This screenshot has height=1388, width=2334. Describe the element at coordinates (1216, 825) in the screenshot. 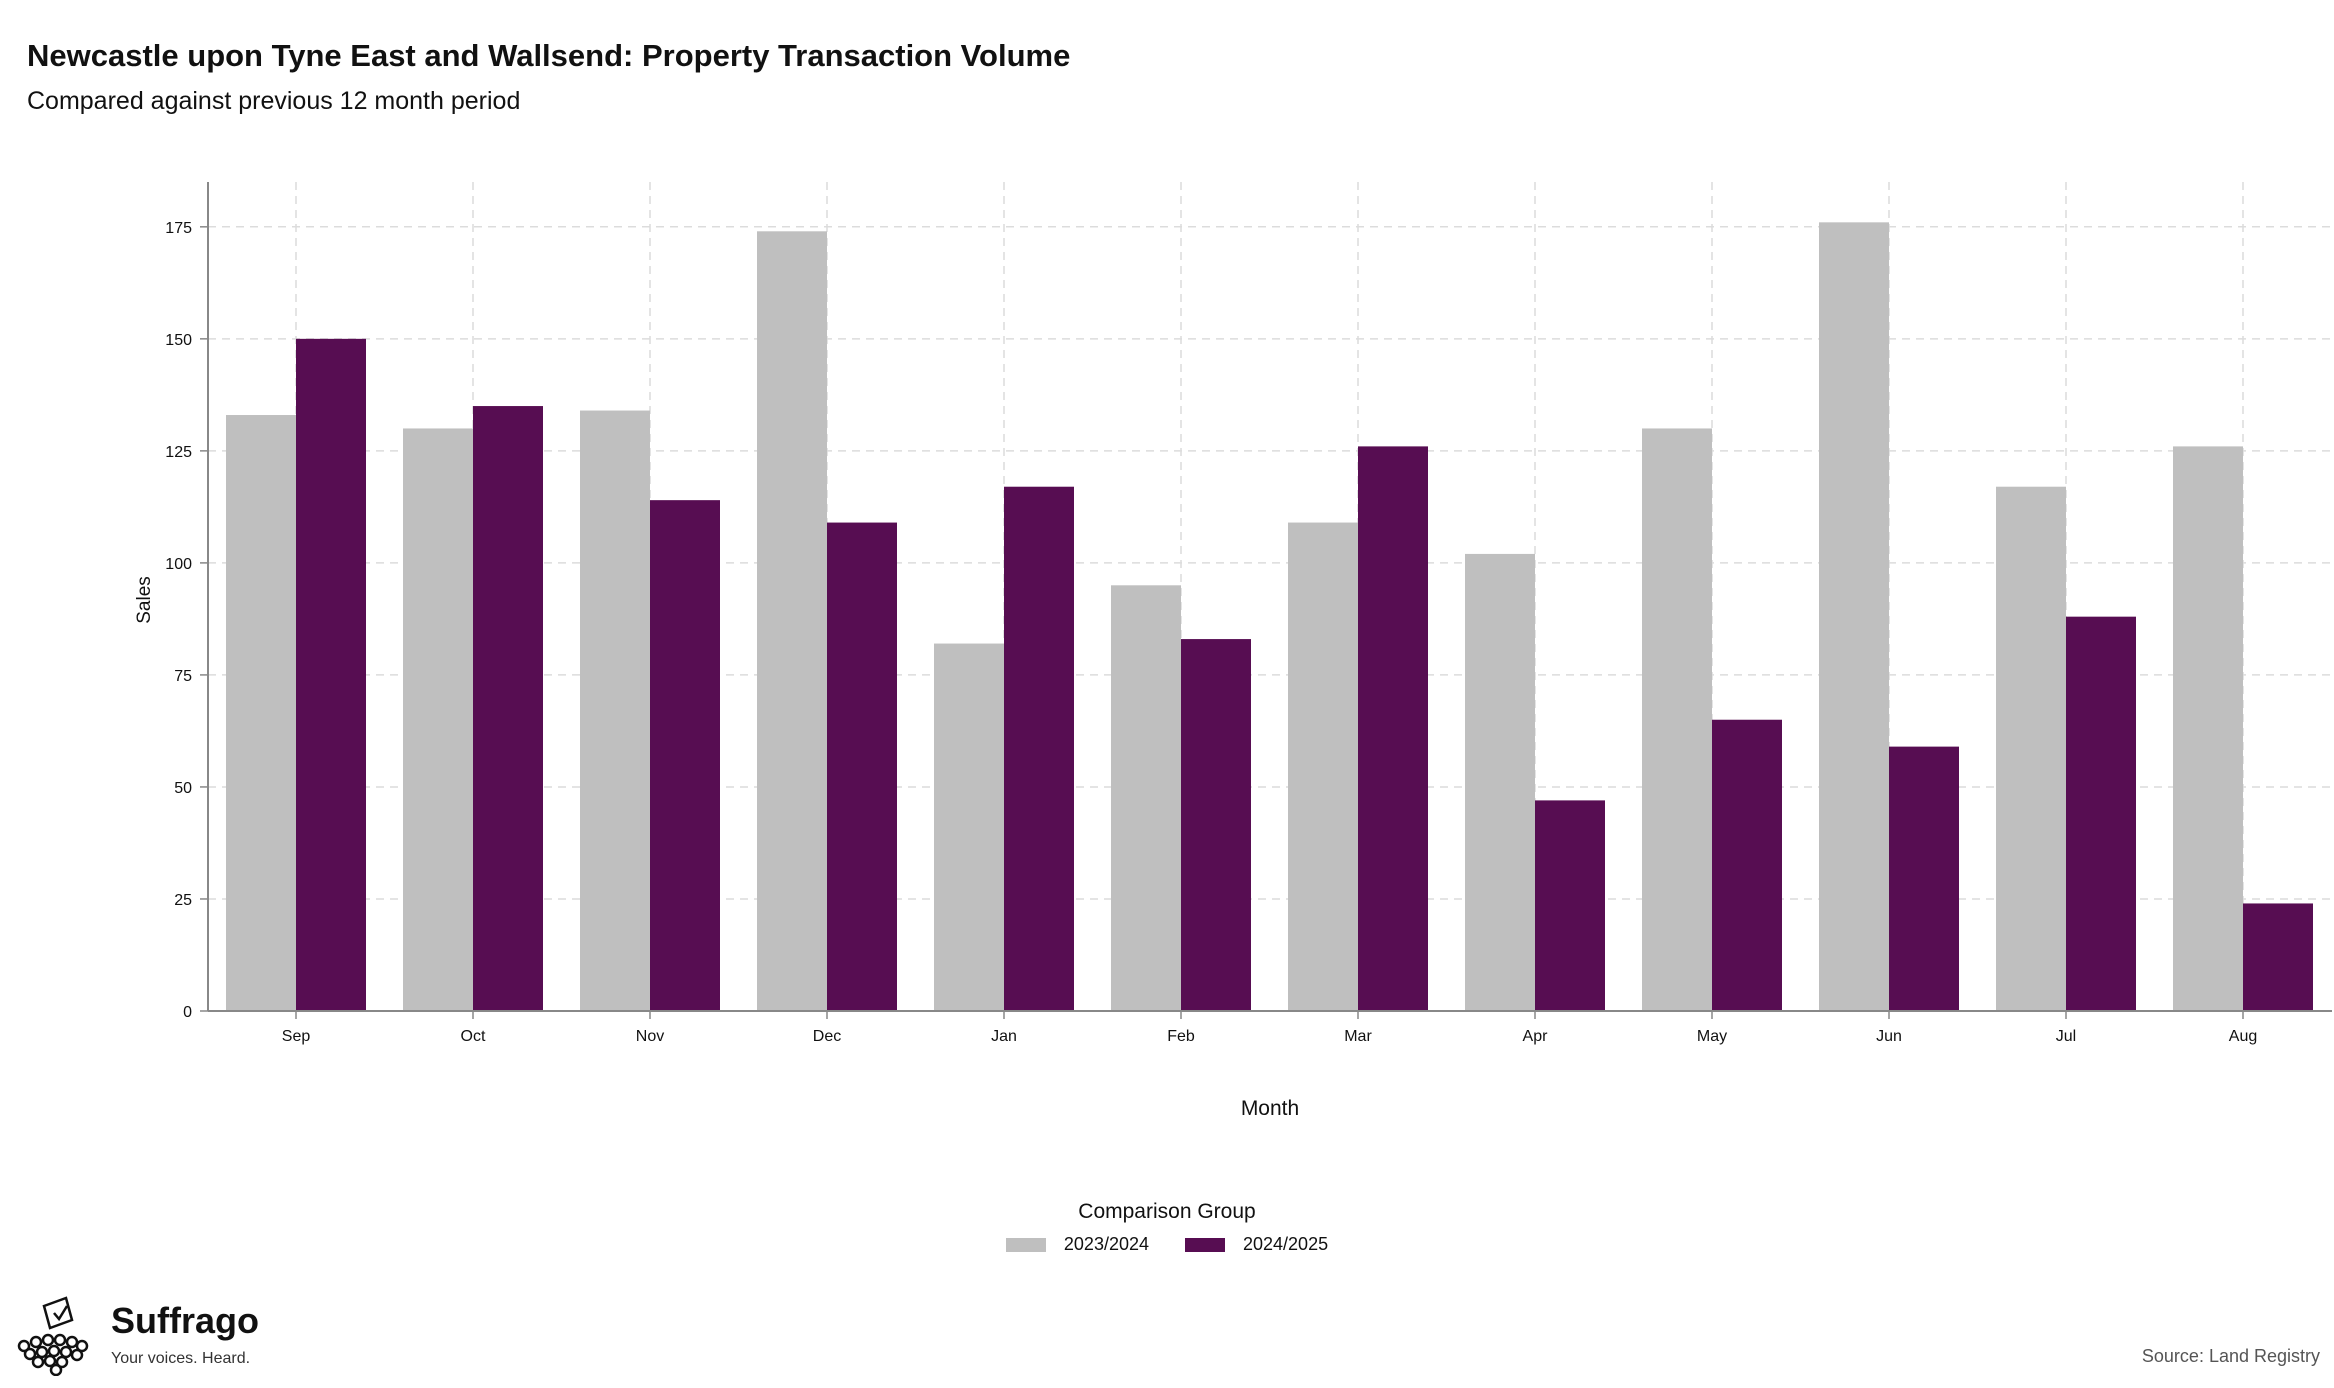

I see `bar-feb-2024-2025` at that location.